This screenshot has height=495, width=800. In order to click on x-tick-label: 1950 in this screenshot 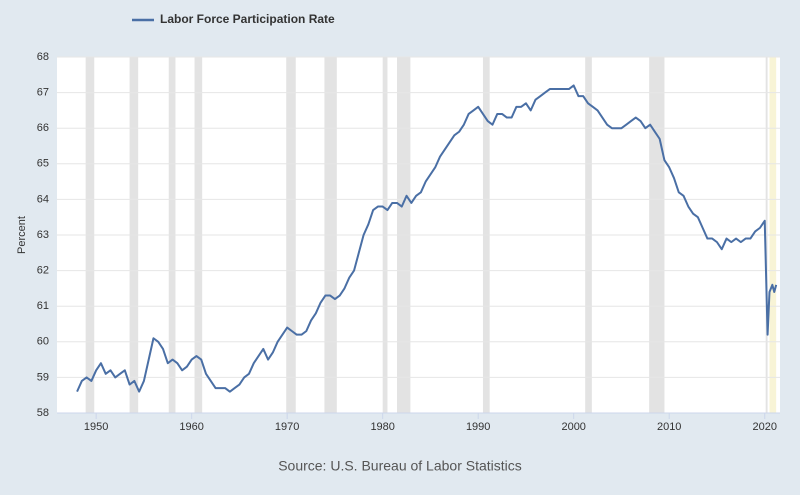, I will do `click(96, 427)`.